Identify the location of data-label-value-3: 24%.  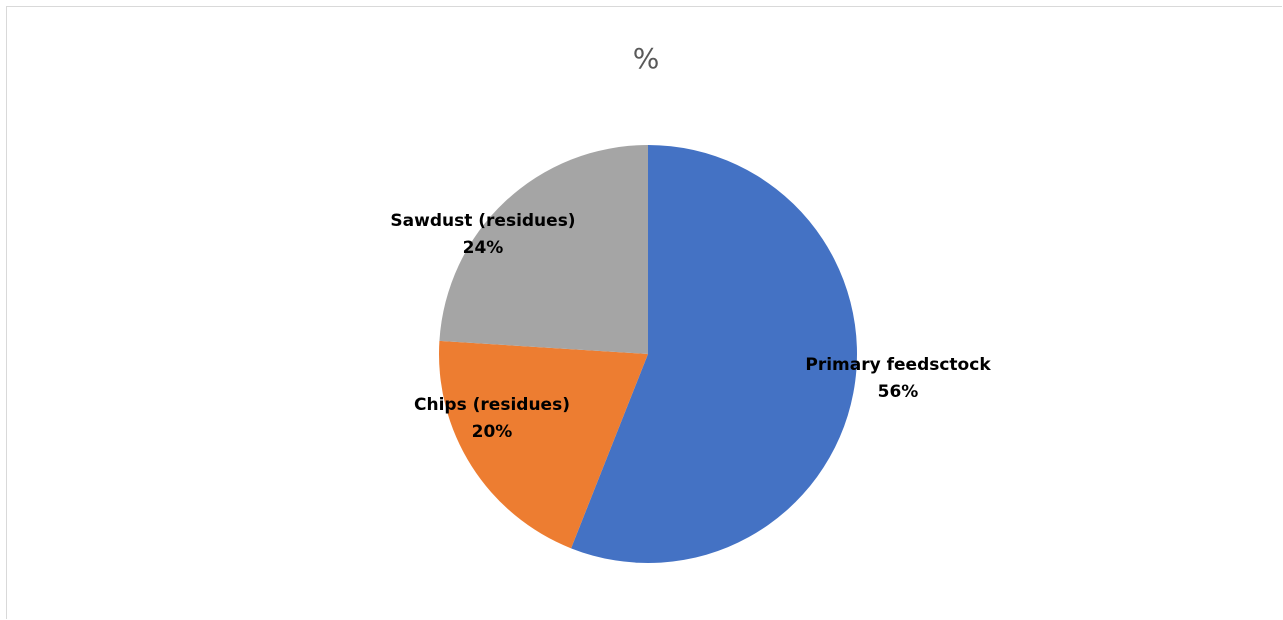
(483, 248).